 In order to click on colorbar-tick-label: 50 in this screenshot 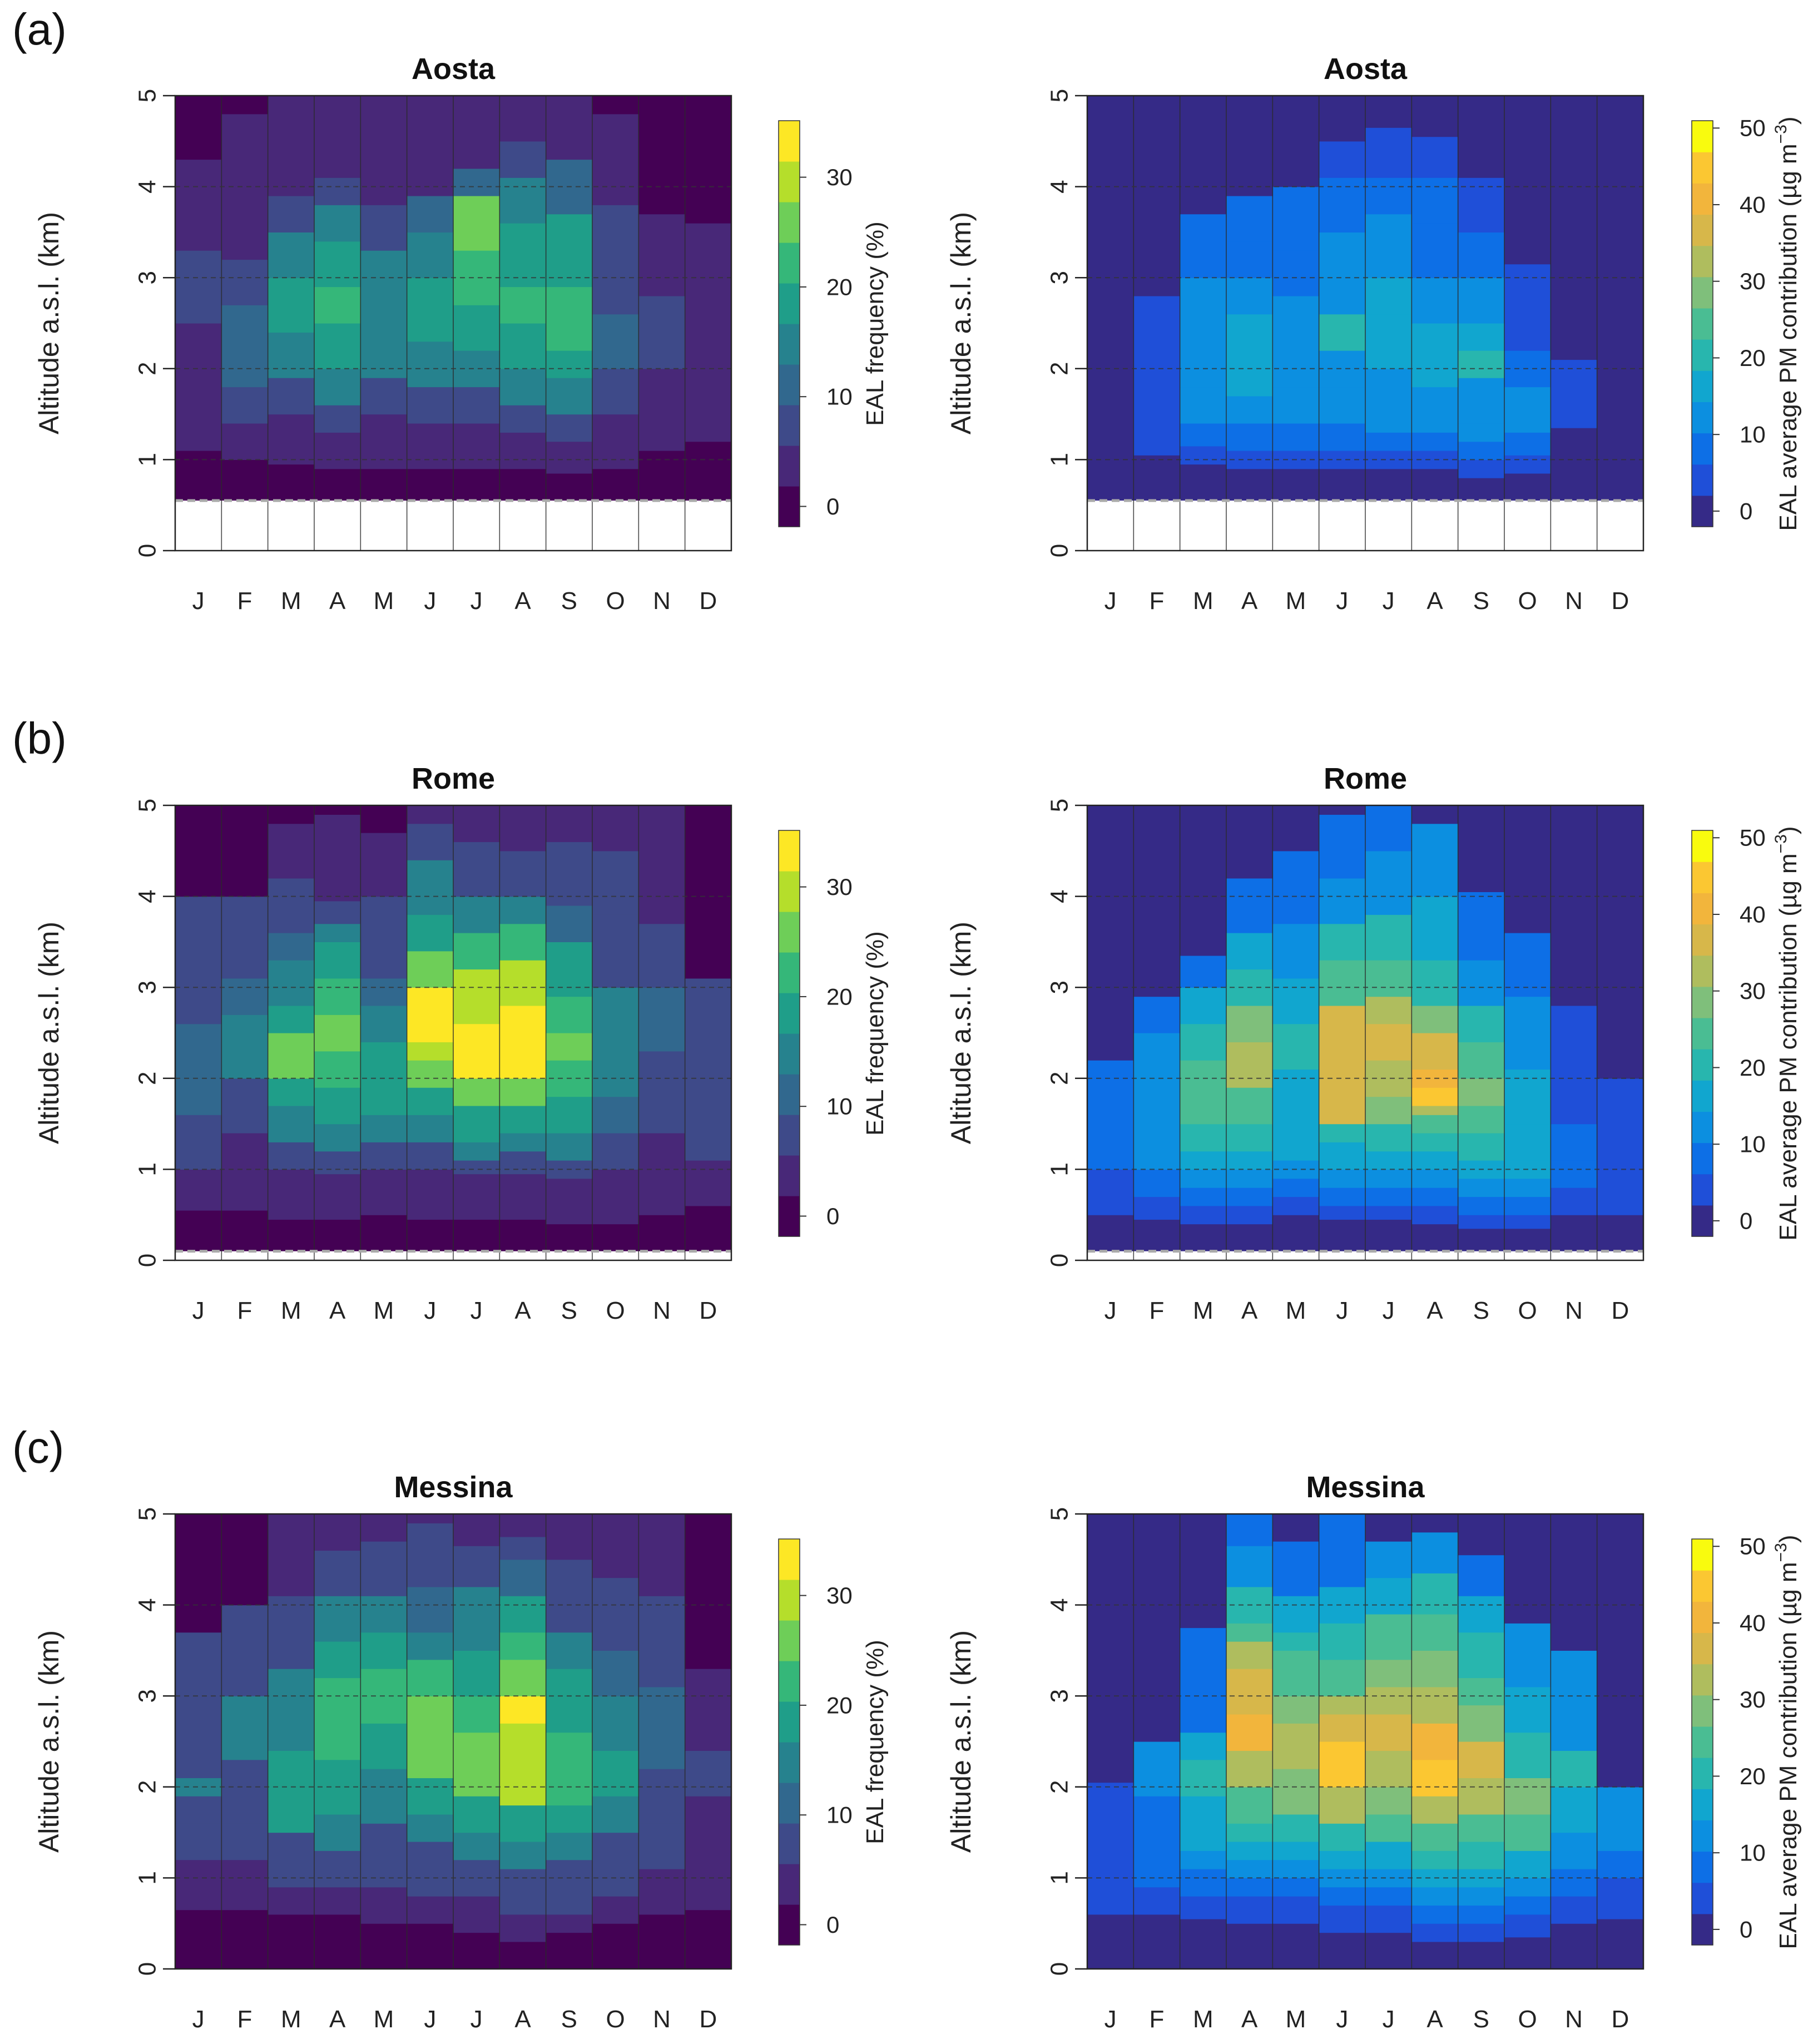, I will do `click(1753, 838)`.